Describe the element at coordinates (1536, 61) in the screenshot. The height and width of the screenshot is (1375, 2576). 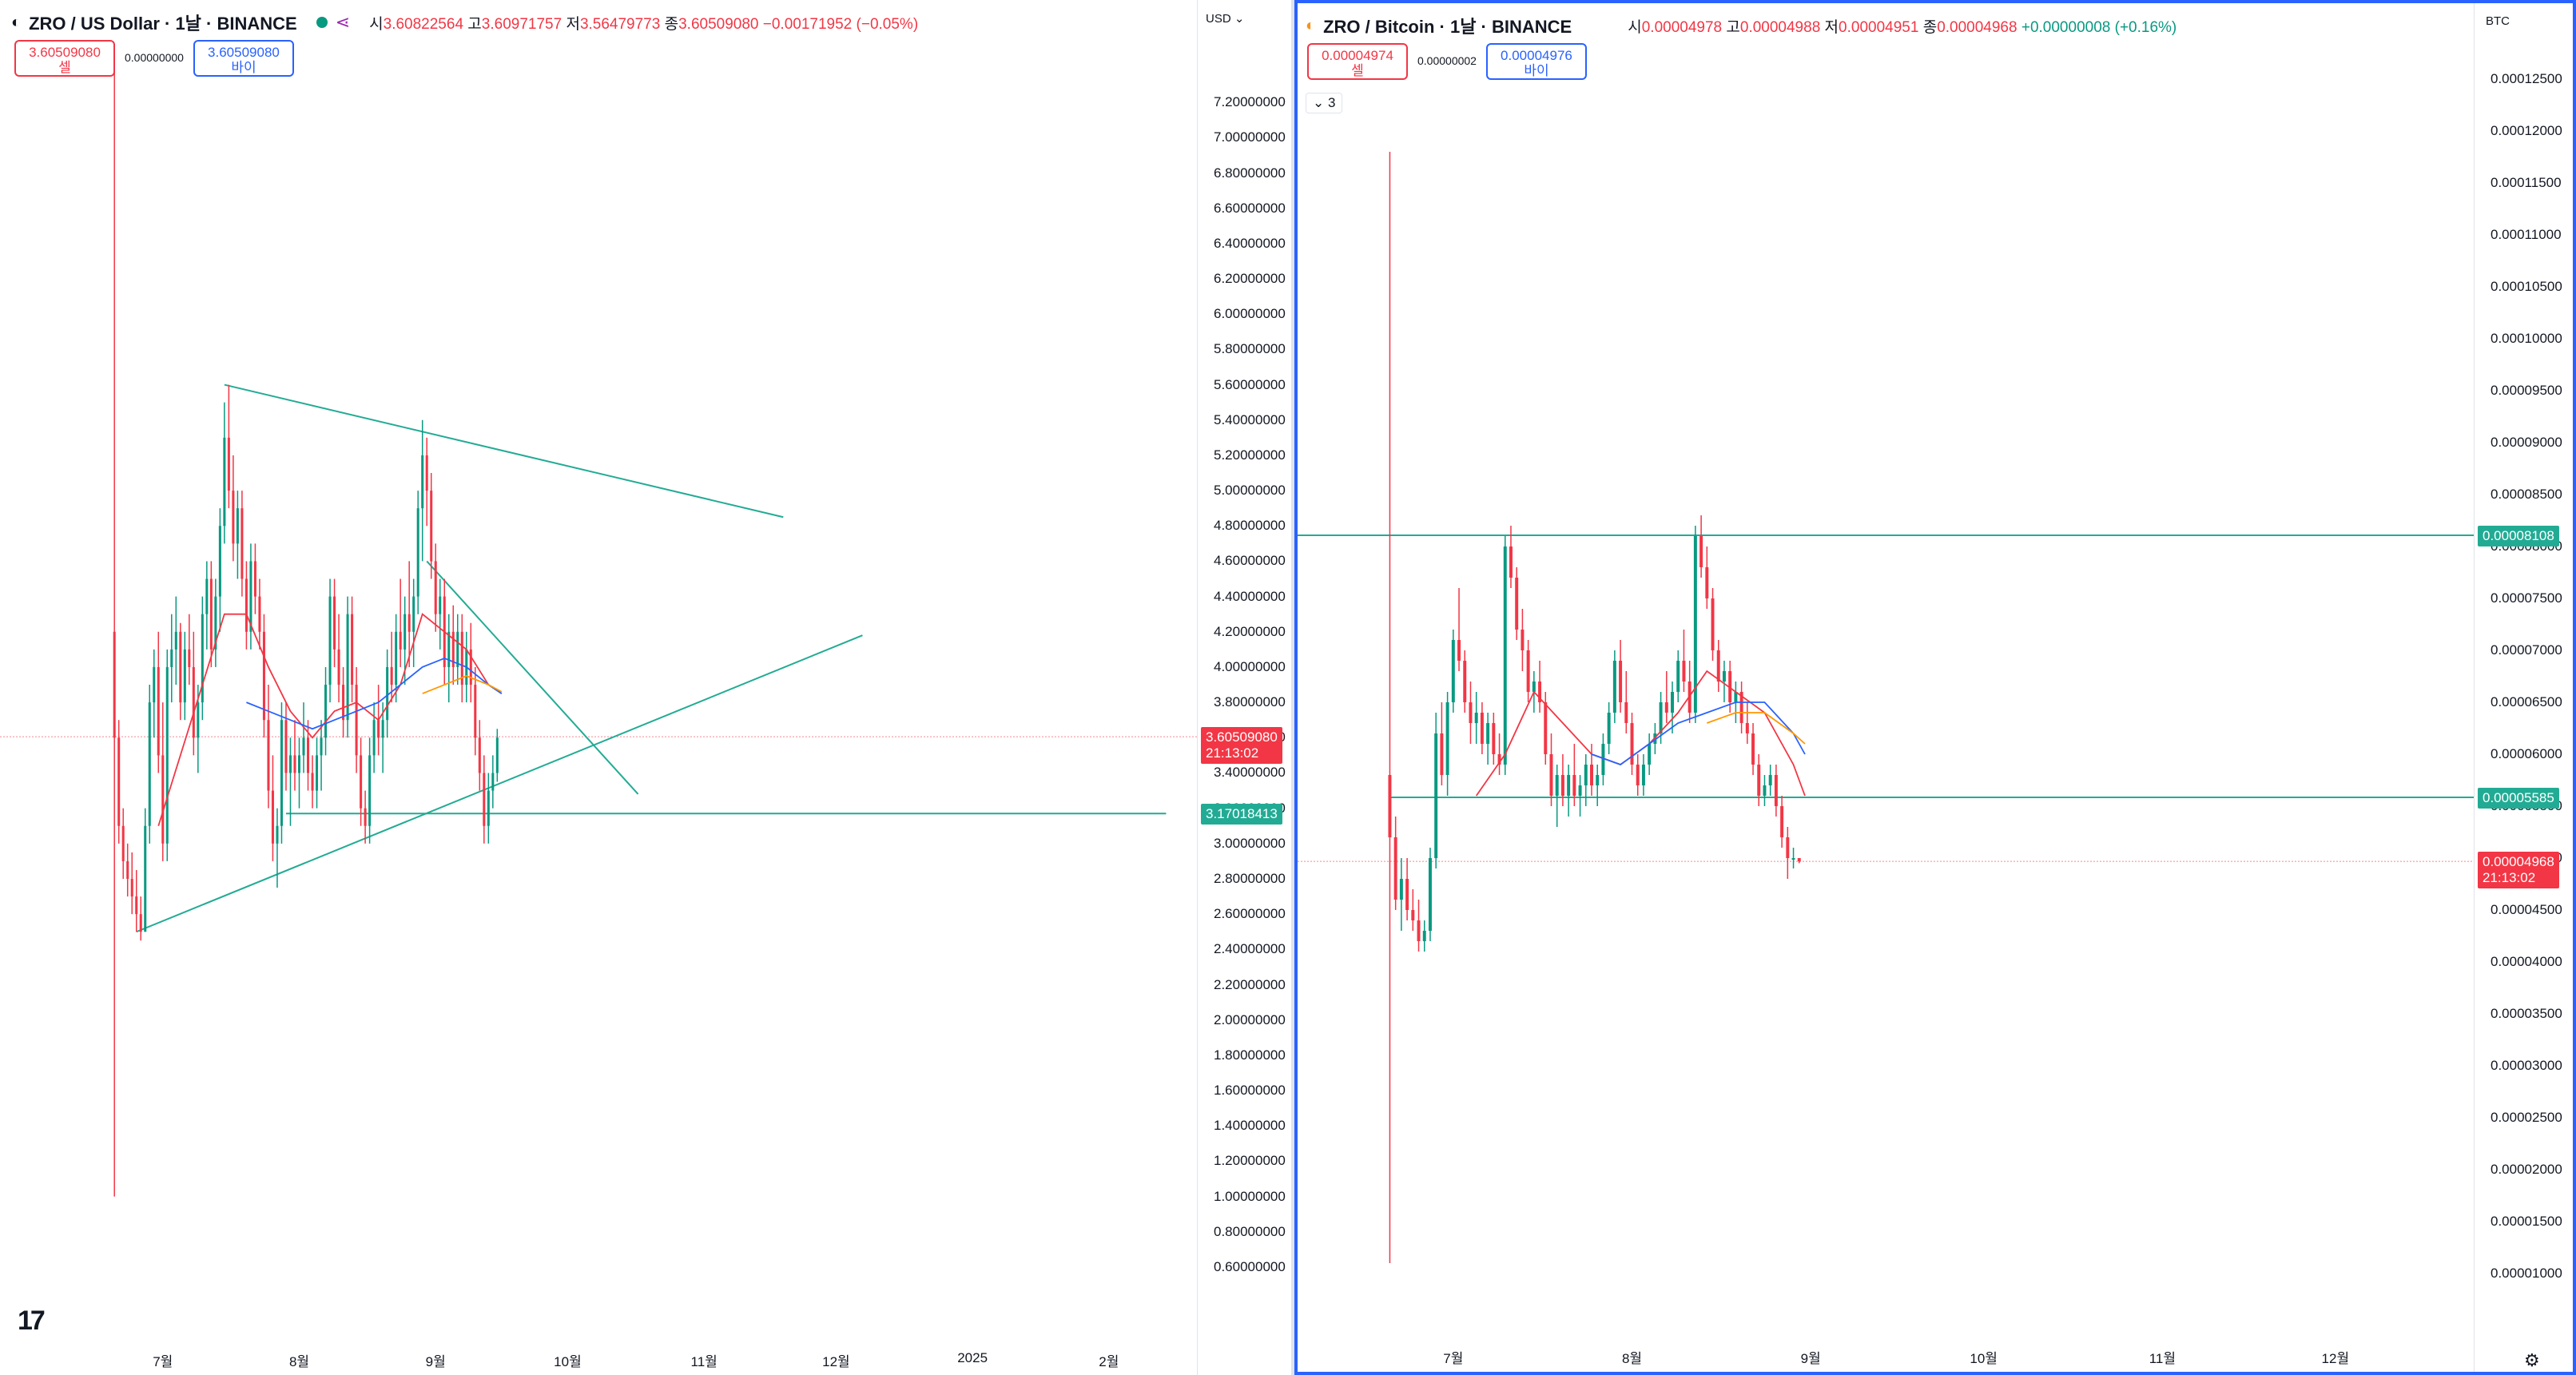
I see `buy-button: 0.00004976 바이` at that location.